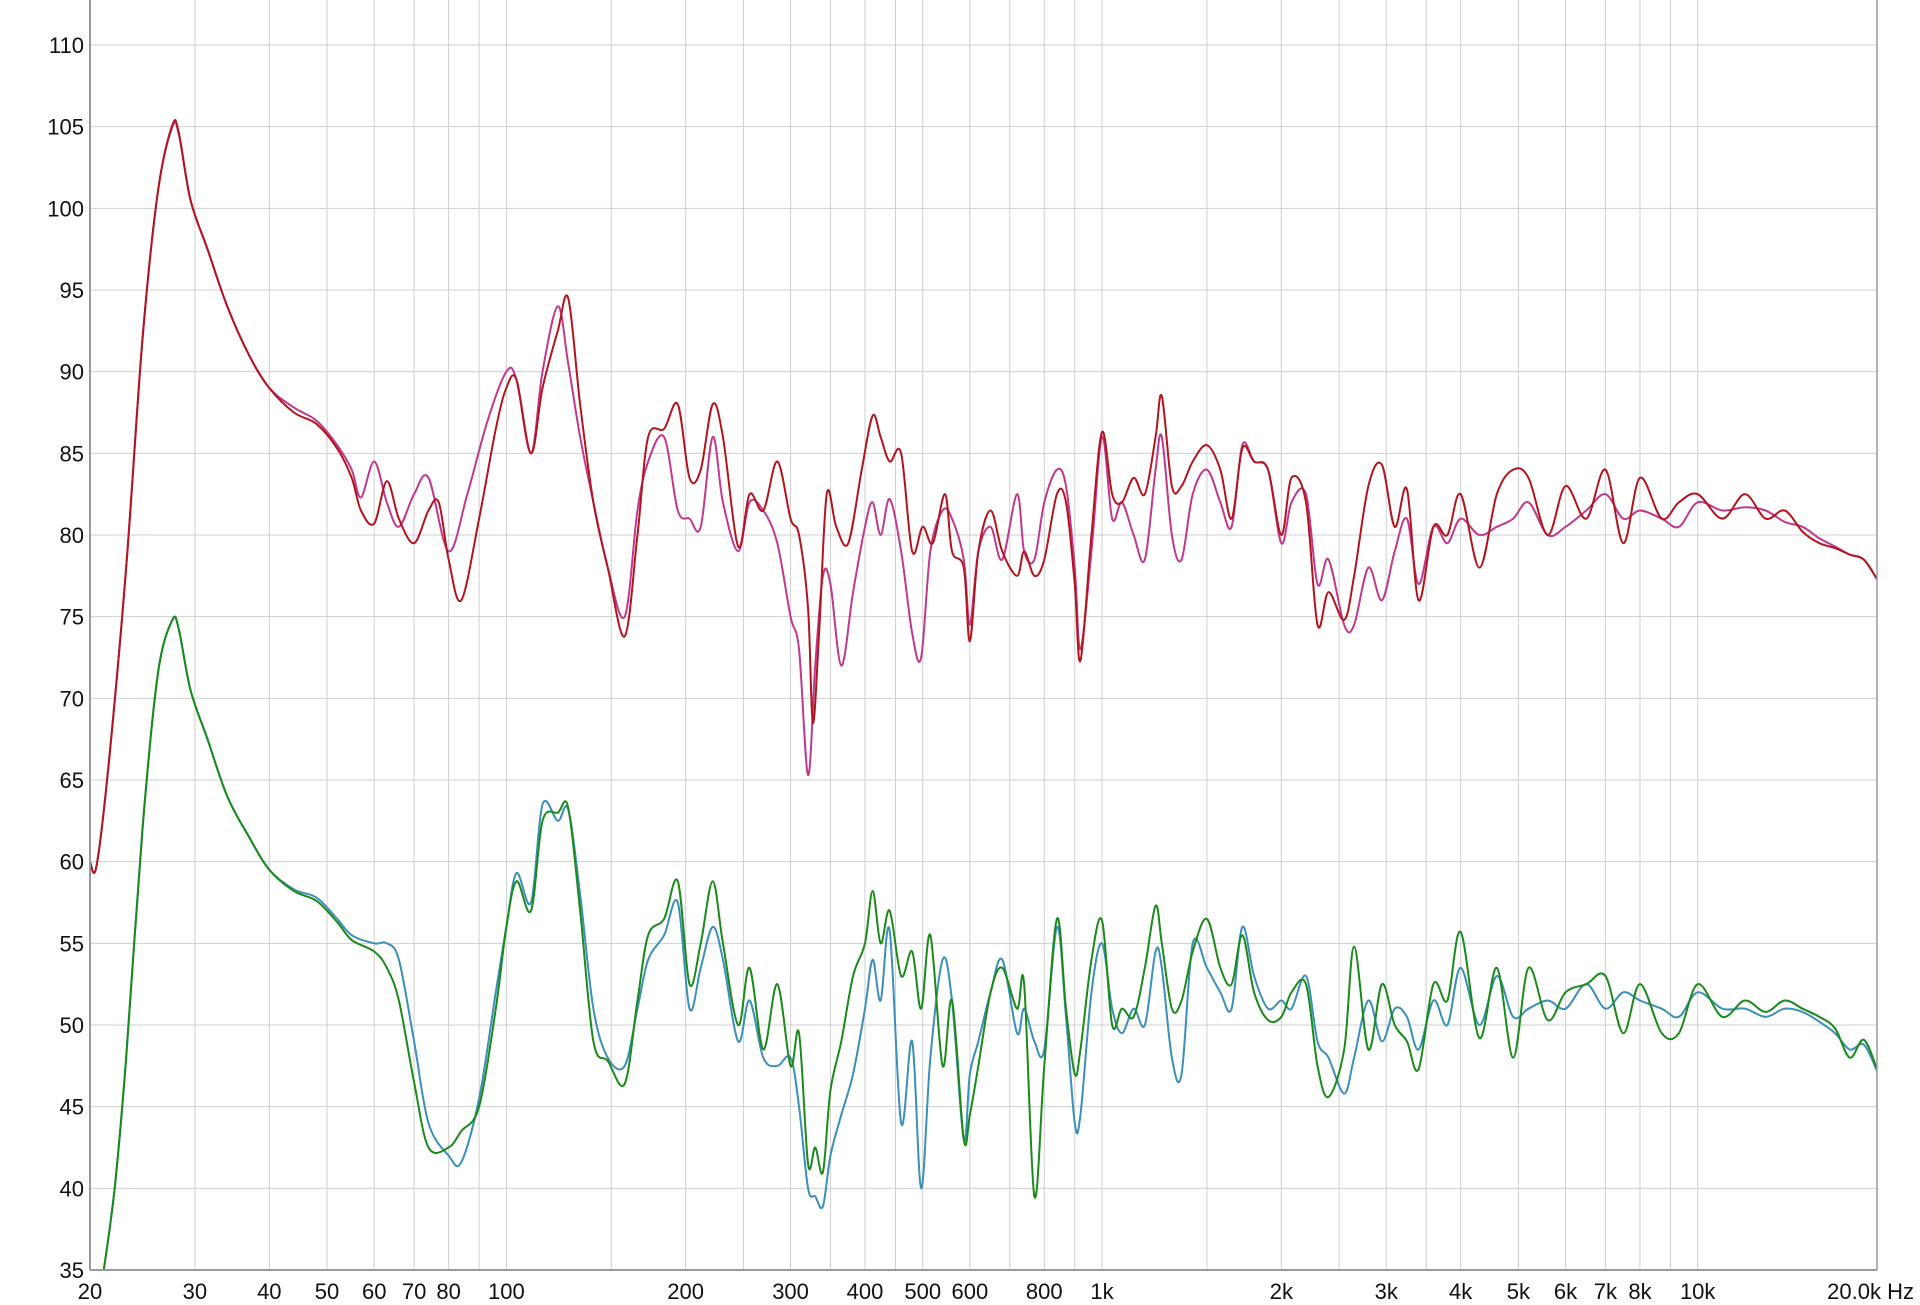 Image resolution: width=1920 pixels, height=1305 pixels. Describe the element at coordinates (374, 1289) in the screenshot. I see `x-tick-label: 60` at that location.